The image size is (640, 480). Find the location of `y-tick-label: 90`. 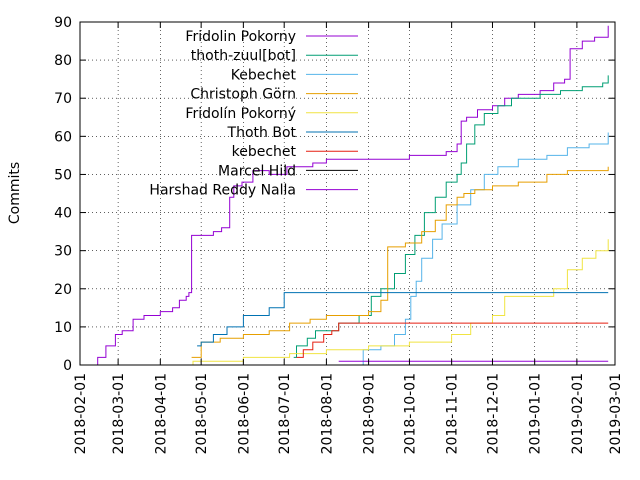

y-tick-label: 90 is located at coordinates (63, 23).